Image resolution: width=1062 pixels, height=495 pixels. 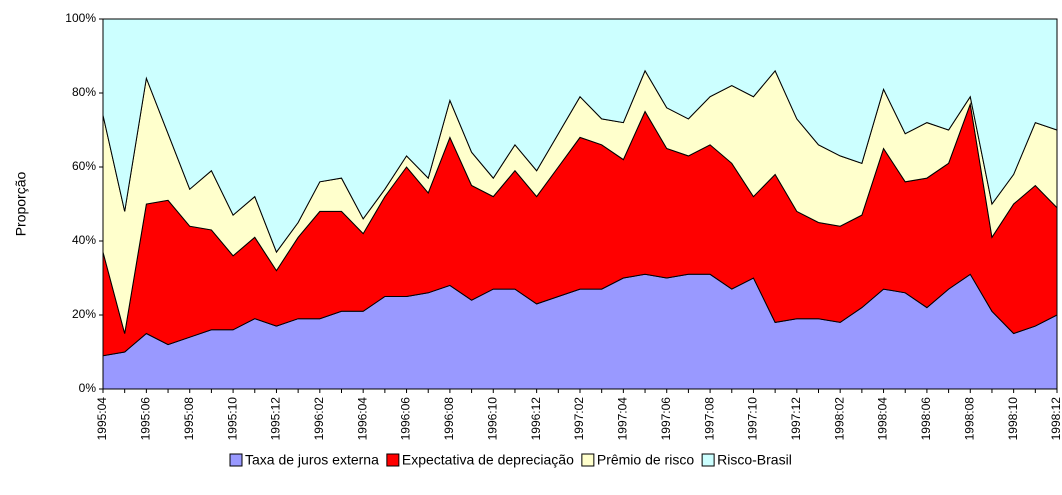 I want to click on legend-label: Expectativa de depreciação, so click(x=488, y=460).